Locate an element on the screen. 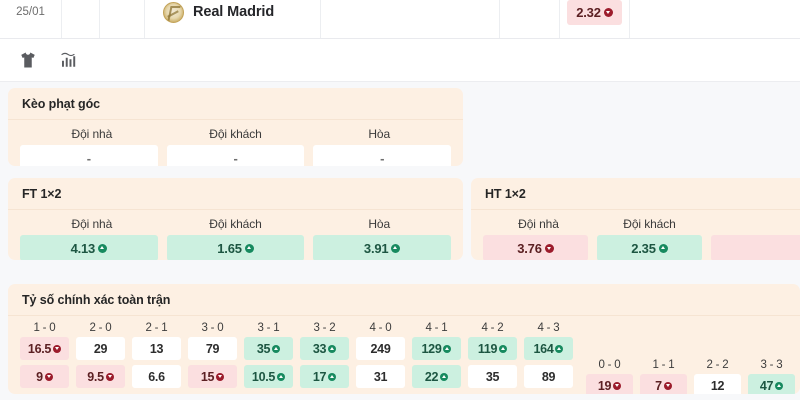  match-odd-cell: 2.32 is located at coordinates (595, 19).